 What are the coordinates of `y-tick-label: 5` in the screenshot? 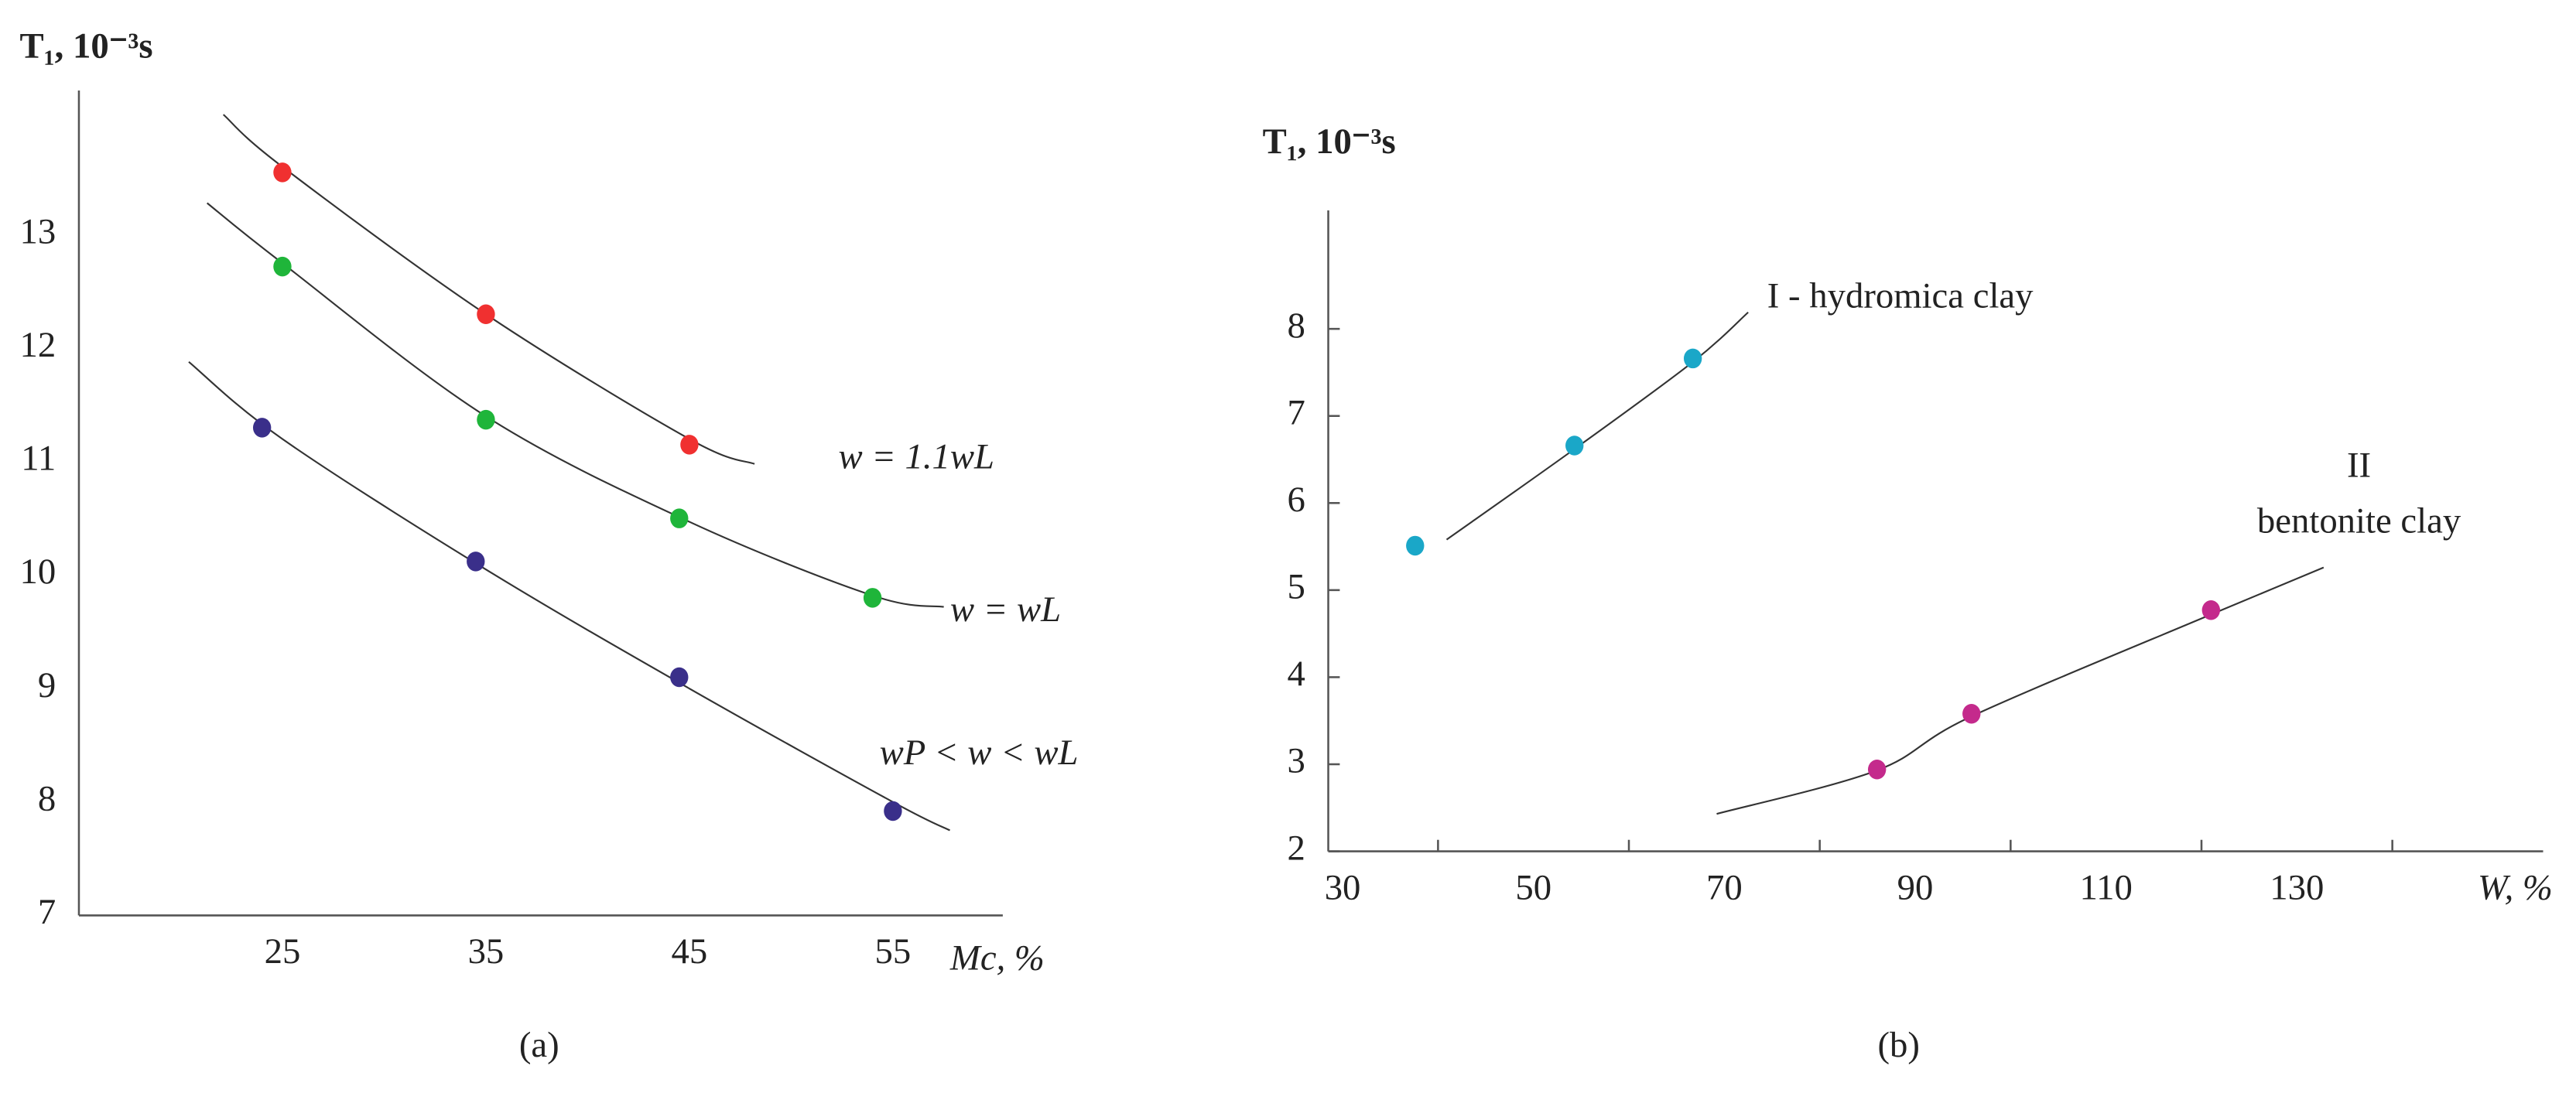 It's located at (1296, 587).